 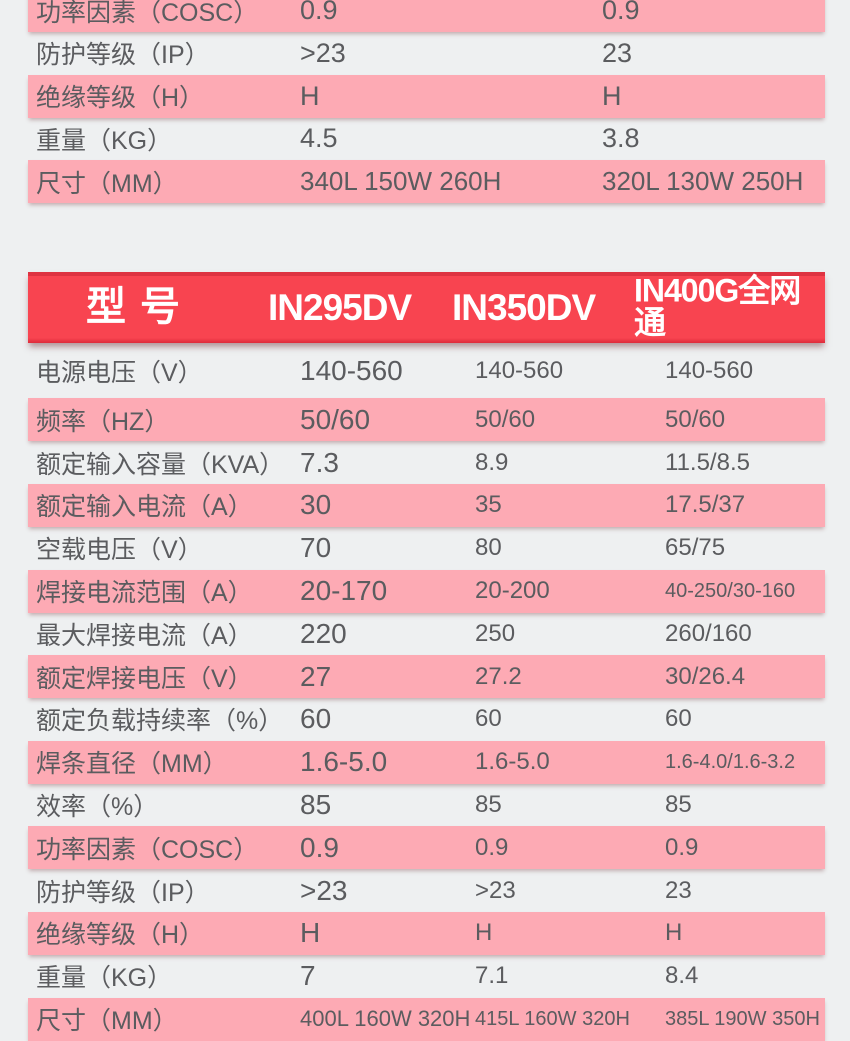 What do you see at coordinates (488, 505) in the screenshot?
I see `spec-value: 35` at bounding box center [488, 505].